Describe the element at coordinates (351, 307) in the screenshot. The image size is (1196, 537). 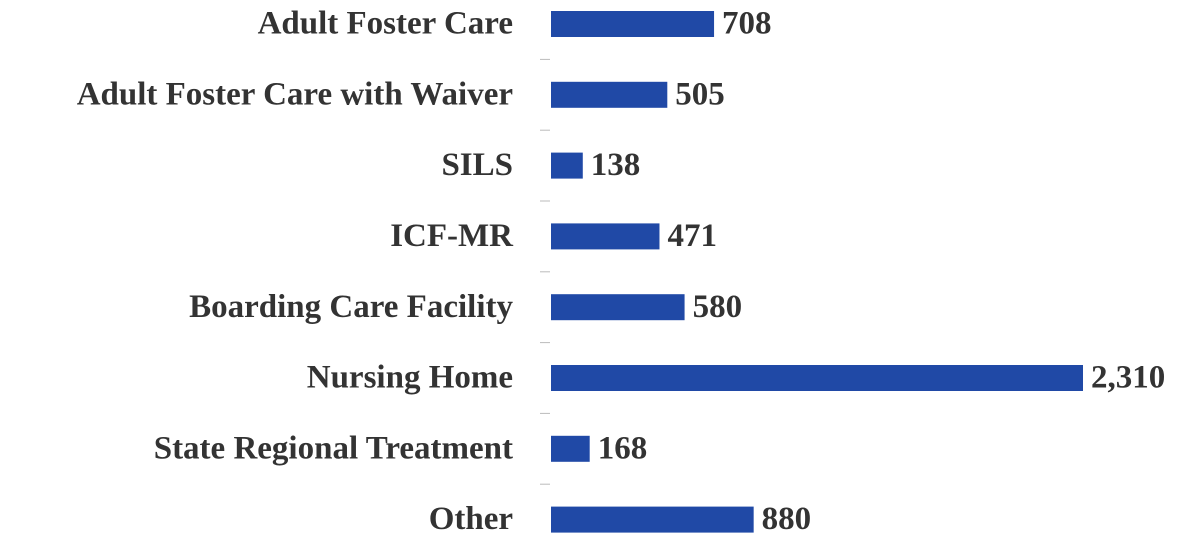
I see `category-label: Boarding Care Facility` at that location.